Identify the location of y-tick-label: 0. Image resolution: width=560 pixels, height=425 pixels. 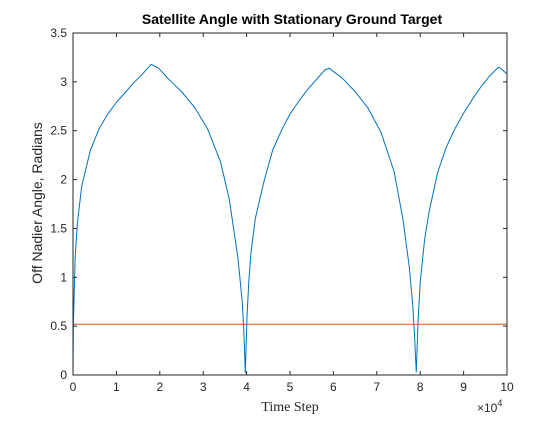
(63, 375).